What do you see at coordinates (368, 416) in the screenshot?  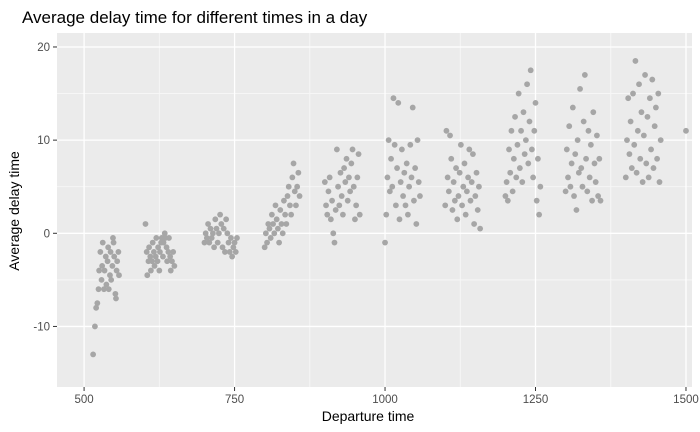 I see `x-axis-title: Departure time` at bounding box center [368, 416].